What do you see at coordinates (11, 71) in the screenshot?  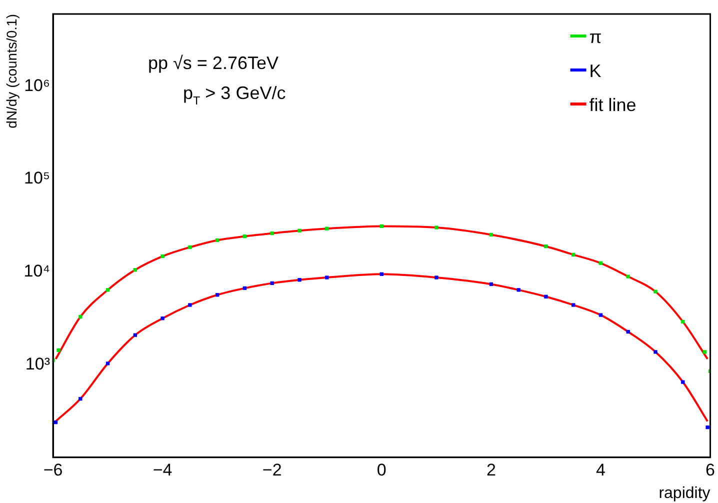 I see `y-axis-title: dN/dy (counts/0.1)` at bounding box center [11, 71].